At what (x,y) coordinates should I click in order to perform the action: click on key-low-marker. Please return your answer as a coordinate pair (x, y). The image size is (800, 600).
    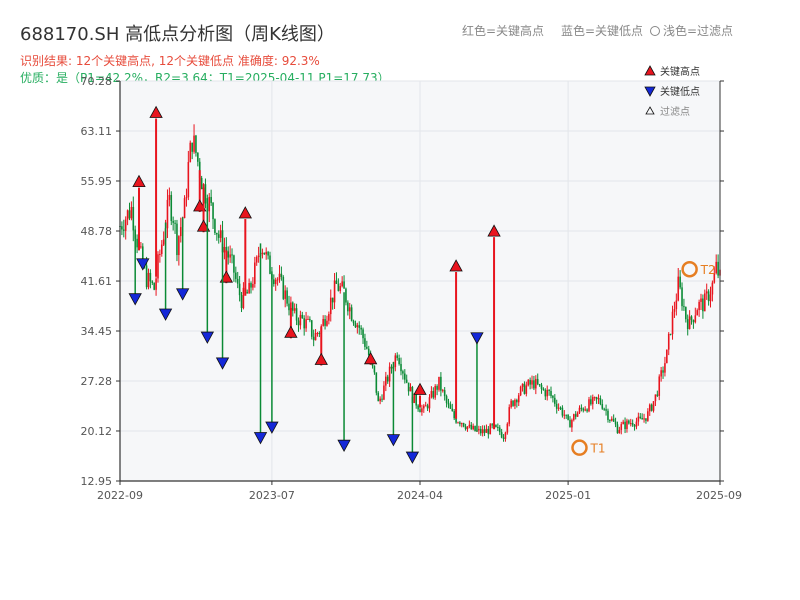
    Looking at the image, I should click on (135, 299).